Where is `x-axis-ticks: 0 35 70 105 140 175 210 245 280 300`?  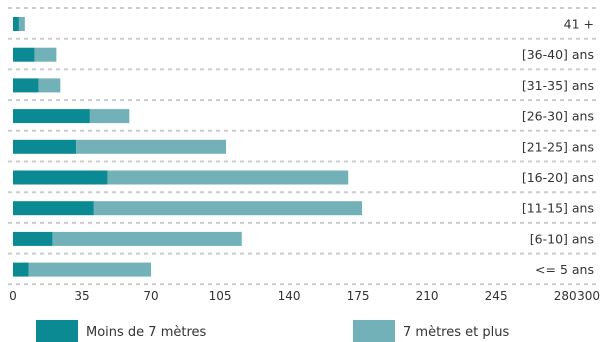
x-axis-ticks: 0 35 70 105 140 175 210 245 280 300 is located at coordinates (304, 296).